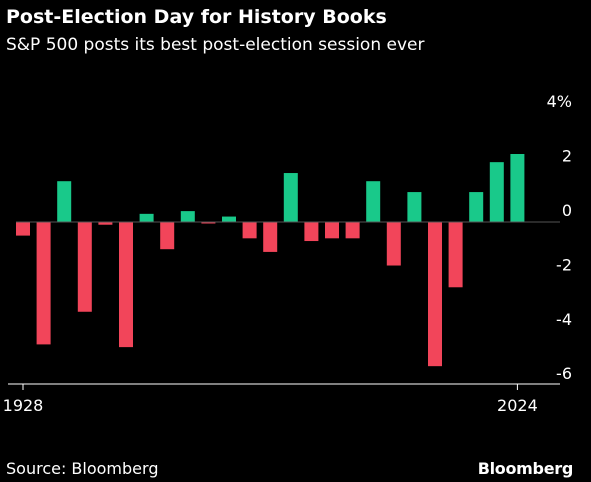  Describe the element at coordinates (332, 230) in the screenshot. I see `bar-1988` at that location.